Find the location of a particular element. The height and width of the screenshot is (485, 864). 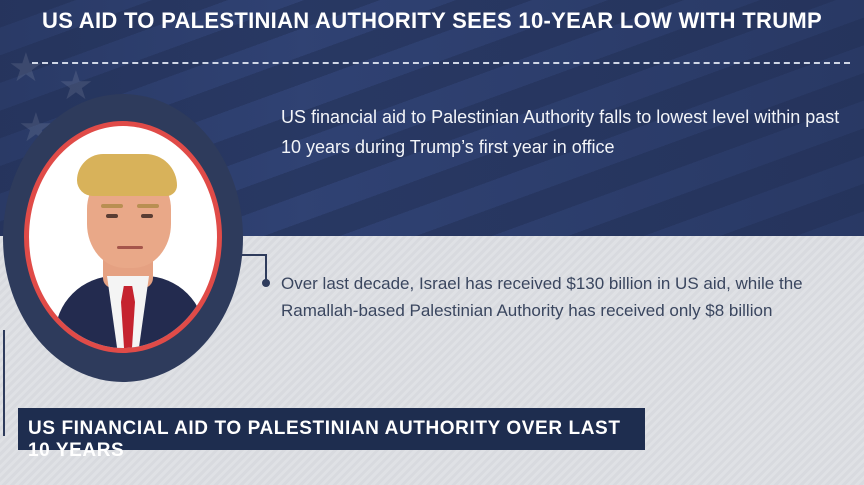

left-connector-line is located at coordinates (4, 383).